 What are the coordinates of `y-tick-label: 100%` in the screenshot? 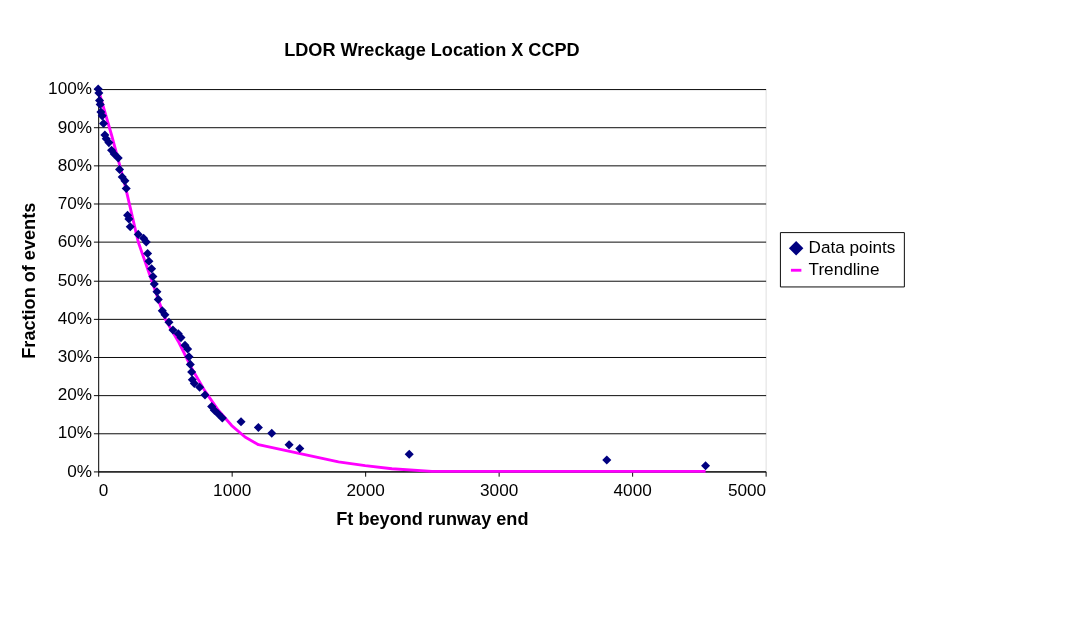 It's located at (70, 88).